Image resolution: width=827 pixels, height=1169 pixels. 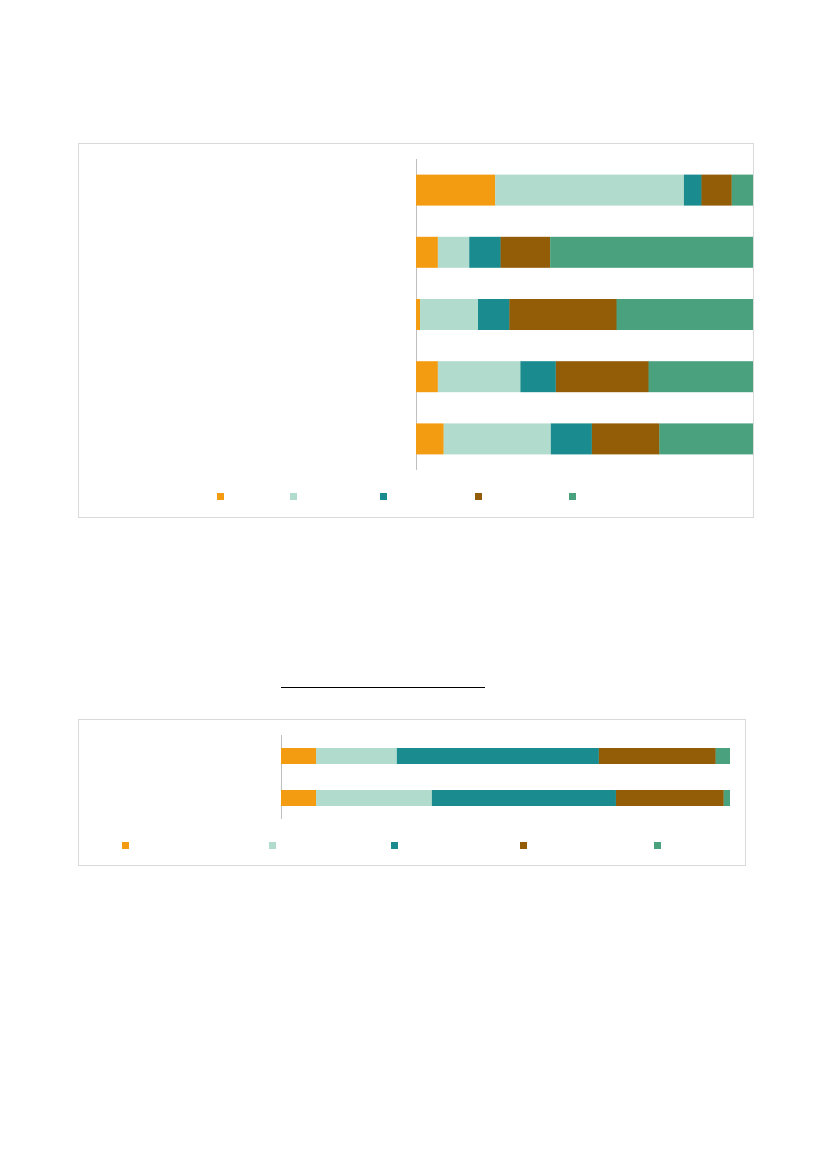 I want to click on chart-1-bar-row4-series5, so click(x=700, y=377).